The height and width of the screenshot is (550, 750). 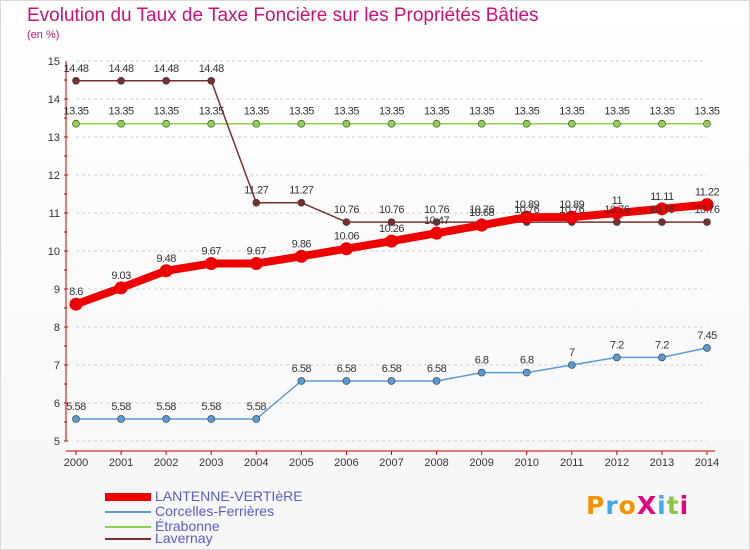 What do you see at coordinates (662, 463) in the screenshot?
I see `x-tick-label: 2013` at bounding box center [662, 463].